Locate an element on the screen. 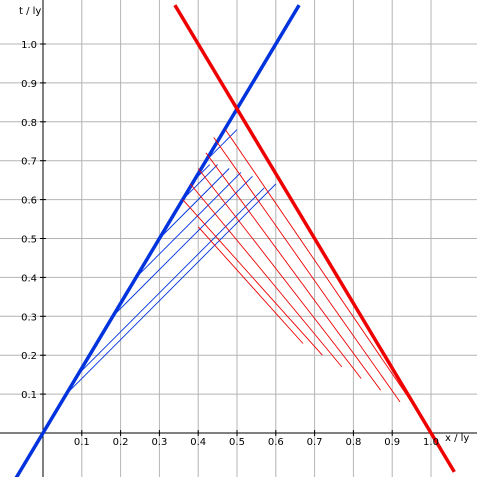 The width and height of the screenshot is (477, 477). y-tick-label: 0.6 is located at coordinates (29, 201).